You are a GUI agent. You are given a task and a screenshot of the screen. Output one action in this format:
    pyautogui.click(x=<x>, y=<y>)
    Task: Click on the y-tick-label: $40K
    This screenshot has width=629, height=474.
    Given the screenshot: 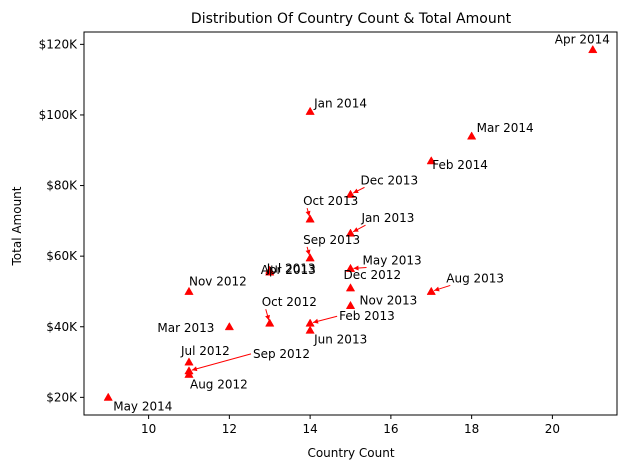 What is the action you would take?
    pyautogui.click(x=62, y=327)
    